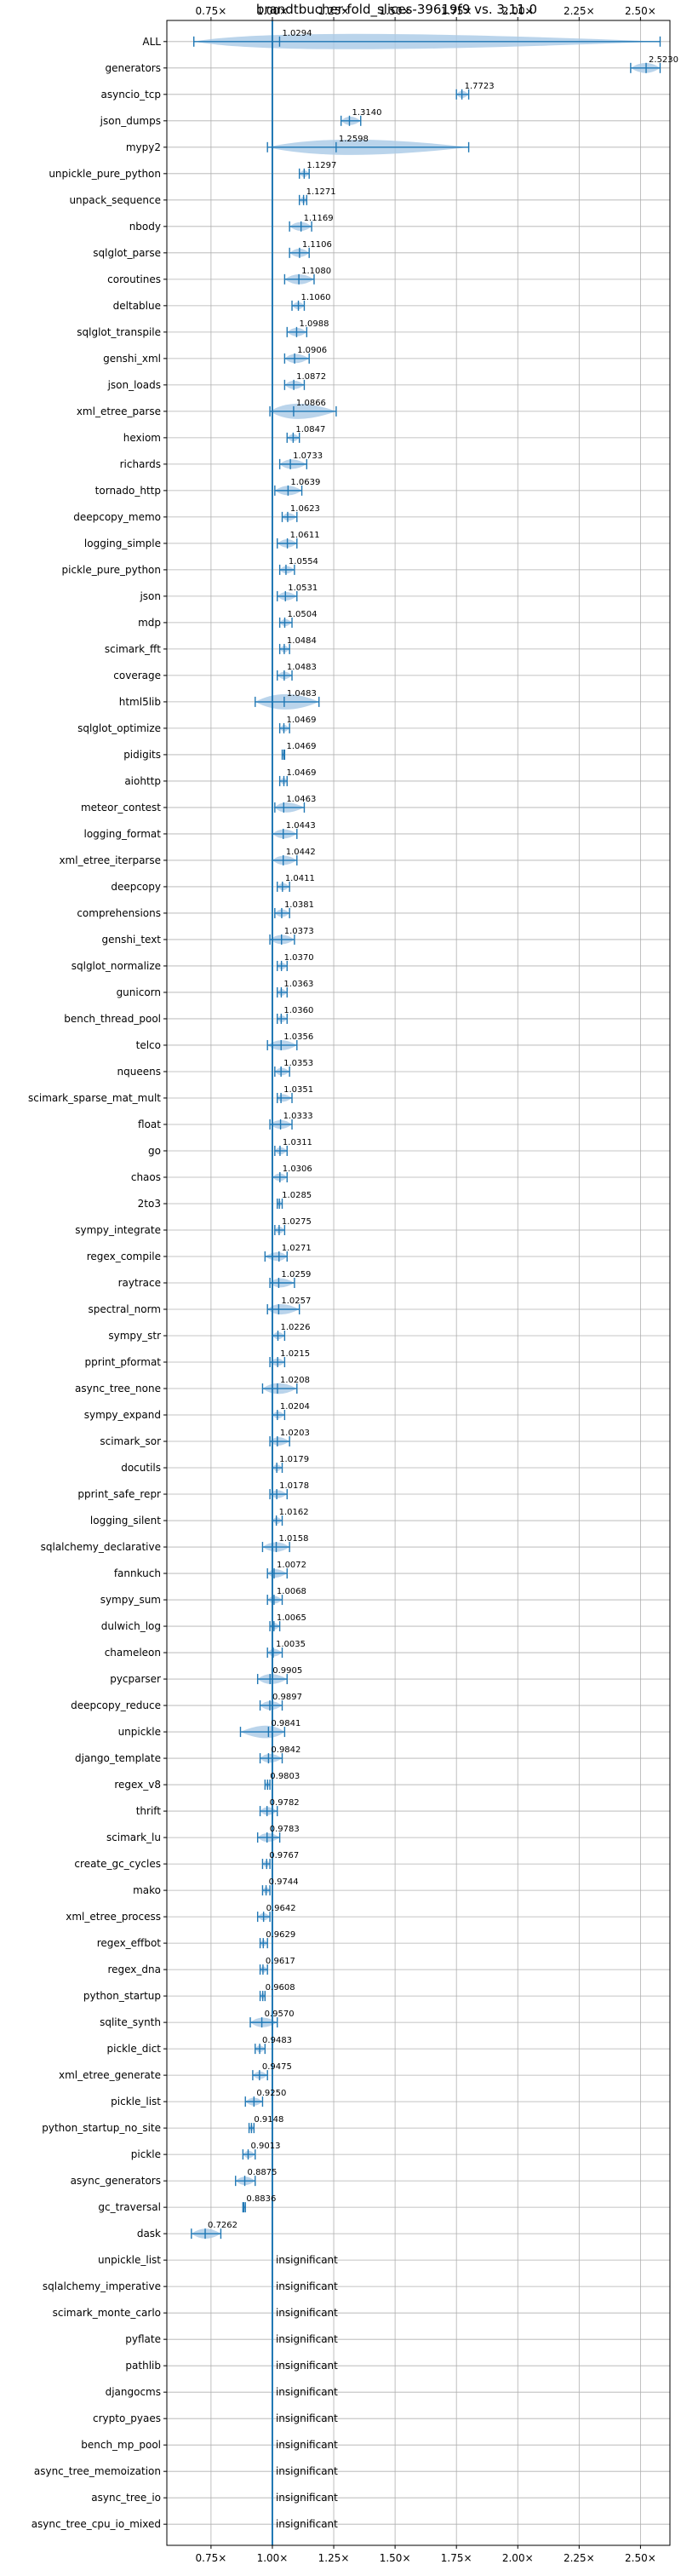  Describe the element at coordinates (149, 1124) in the screenshot. I see `y-tick-label: float` at that location.